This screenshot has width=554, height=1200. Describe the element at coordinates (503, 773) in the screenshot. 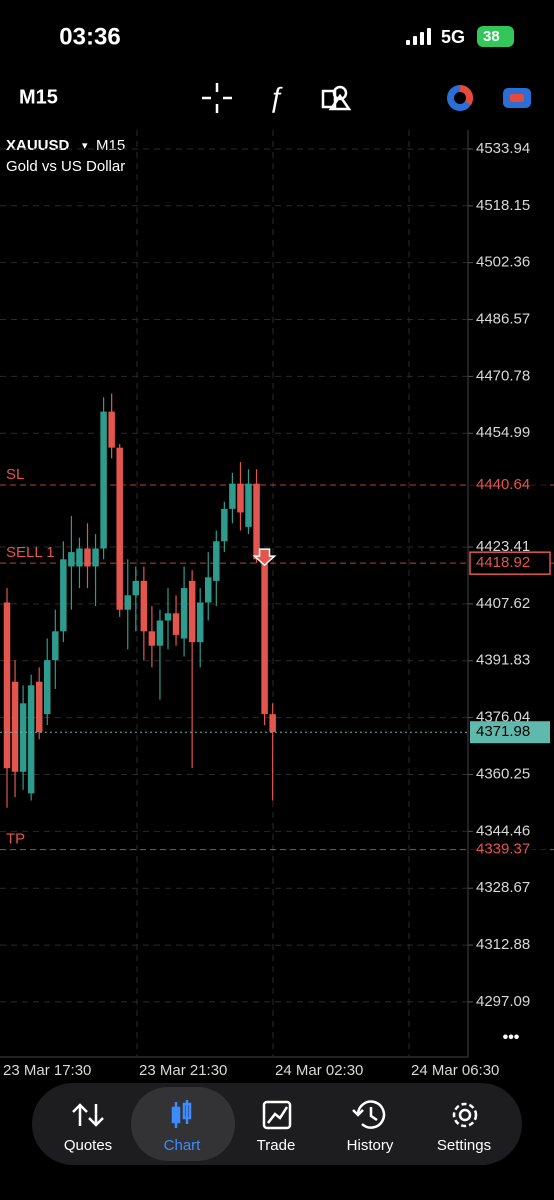

I see `y-tick-label: 4360.25` at that location.